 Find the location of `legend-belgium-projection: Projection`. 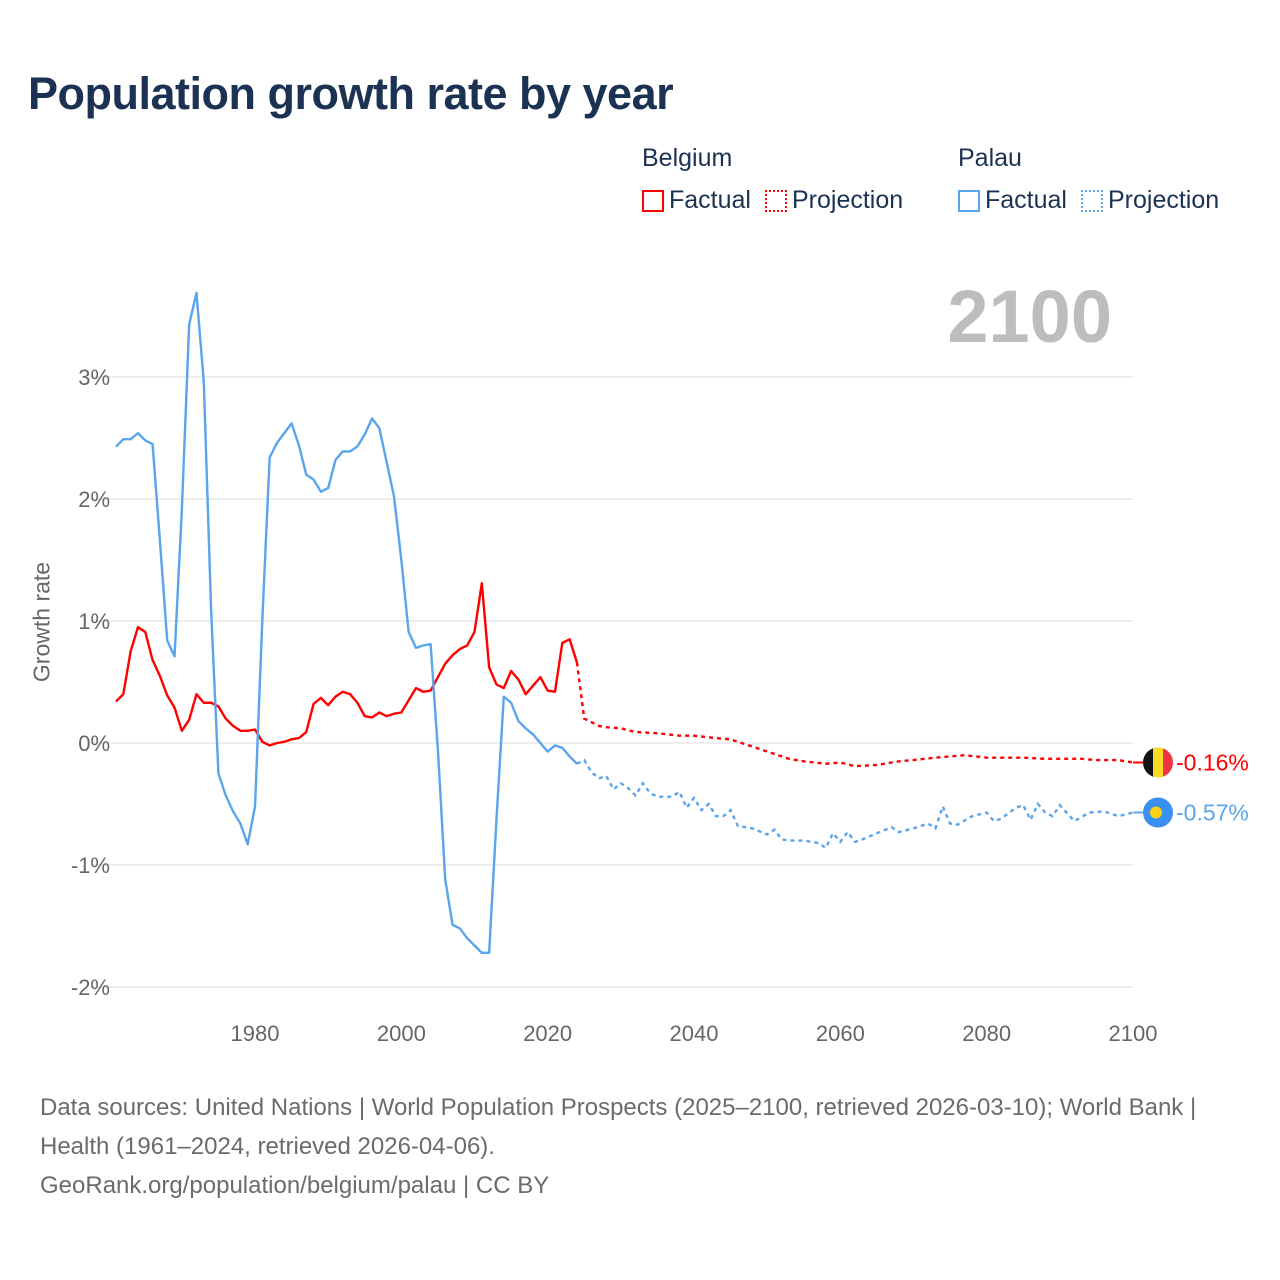

legend-belgium-projection: Projection is located at coordinates (834, 200).